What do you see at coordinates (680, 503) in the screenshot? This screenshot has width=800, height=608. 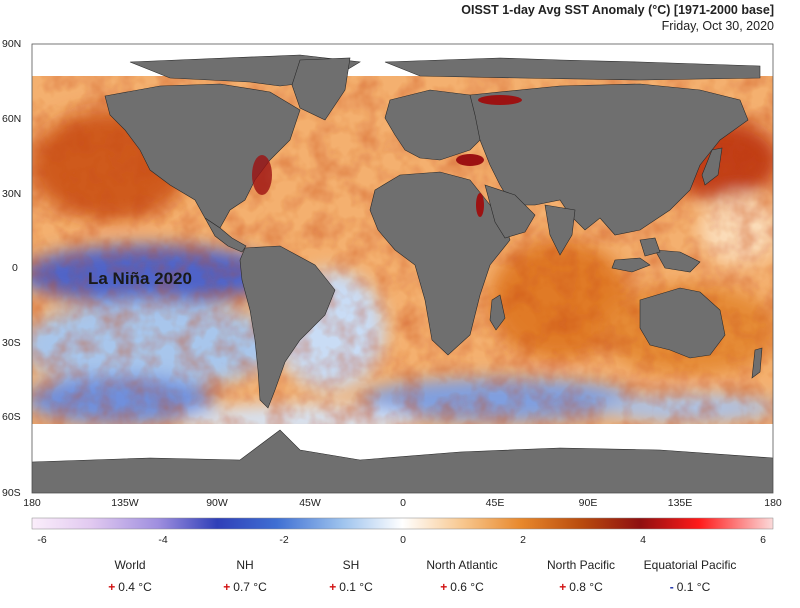 I see `lon-label: 135E` at bounding box center [680, 503].